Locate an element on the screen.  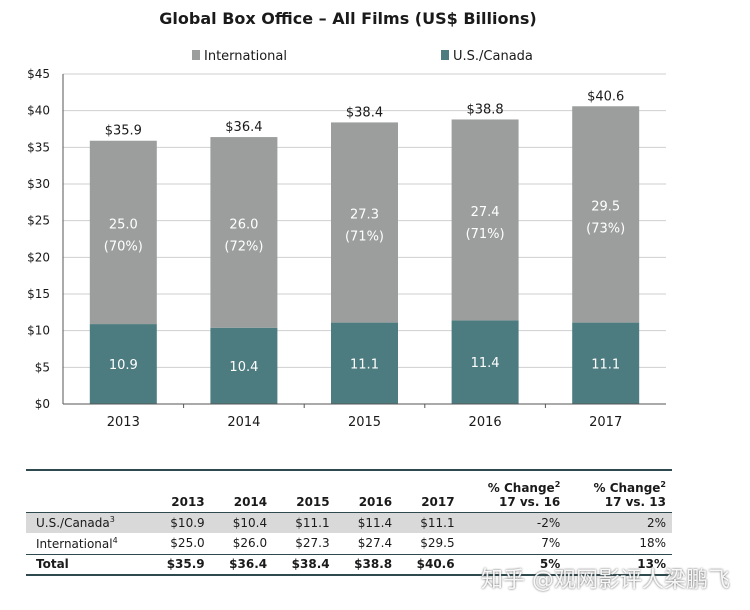
pct-header-line2: 17 vs. 13 is located at coordinates (635, 501).